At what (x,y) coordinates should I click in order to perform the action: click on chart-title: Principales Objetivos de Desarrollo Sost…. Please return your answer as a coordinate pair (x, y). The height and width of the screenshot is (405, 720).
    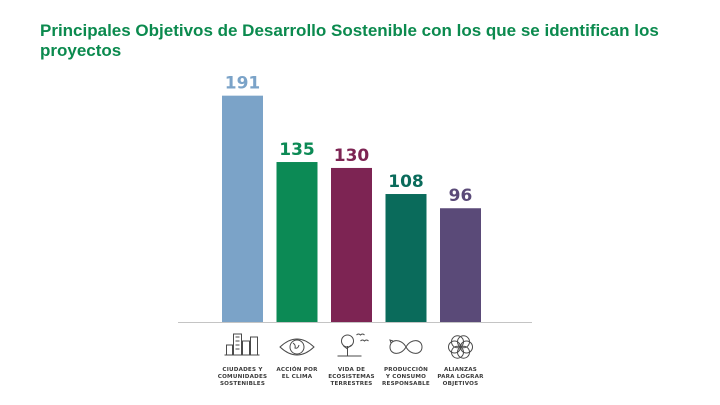
    Looking at the image, I should click on (349, 40).